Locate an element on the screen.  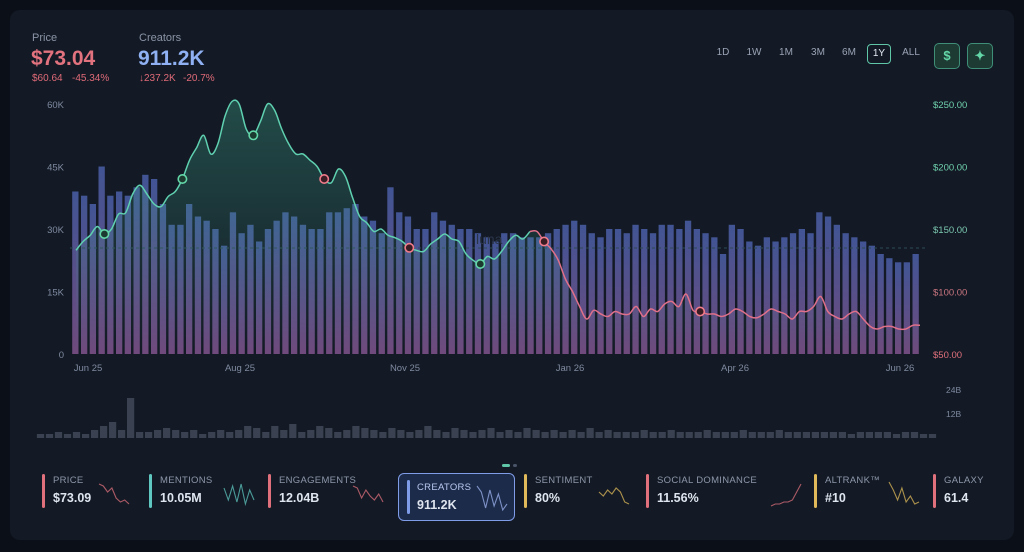
y-right-tick-label: $50.00 is located at coordinates (947, 355).